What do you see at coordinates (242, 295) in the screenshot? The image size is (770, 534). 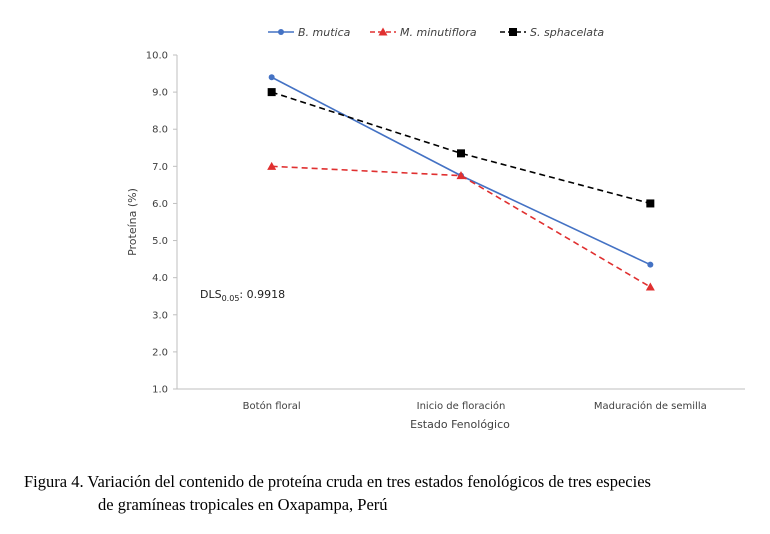 I see `dls-annotation: DLS0.05: 0.9918` at bounding box center [242, 295].